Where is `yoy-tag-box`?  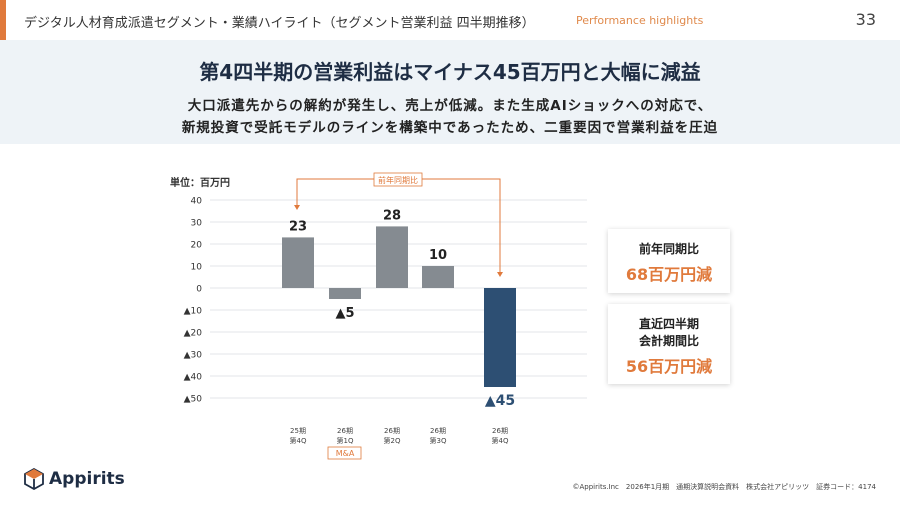 yoy-tag-box is located at coordinates (398, 179).